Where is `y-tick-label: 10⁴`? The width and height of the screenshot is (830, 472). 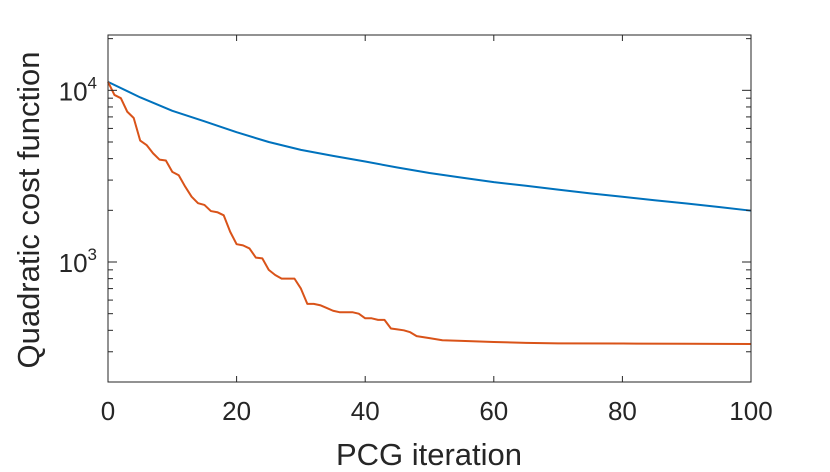
y-tick-label: 10⁴ is located at coordinates (78, 89).